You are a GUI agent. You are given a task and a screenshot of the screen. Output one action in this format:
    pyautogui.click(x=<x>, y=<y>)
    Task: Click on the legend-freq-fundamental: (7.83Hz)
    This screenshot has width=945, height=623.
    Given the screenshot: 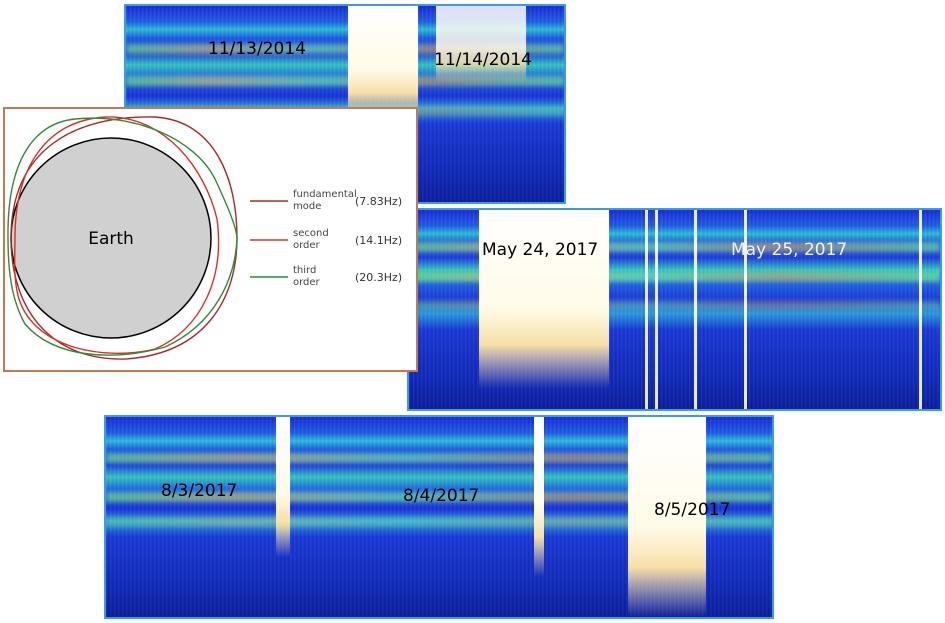 What is the action you would take?
    pyautogui.click(x=378, y=201)
    